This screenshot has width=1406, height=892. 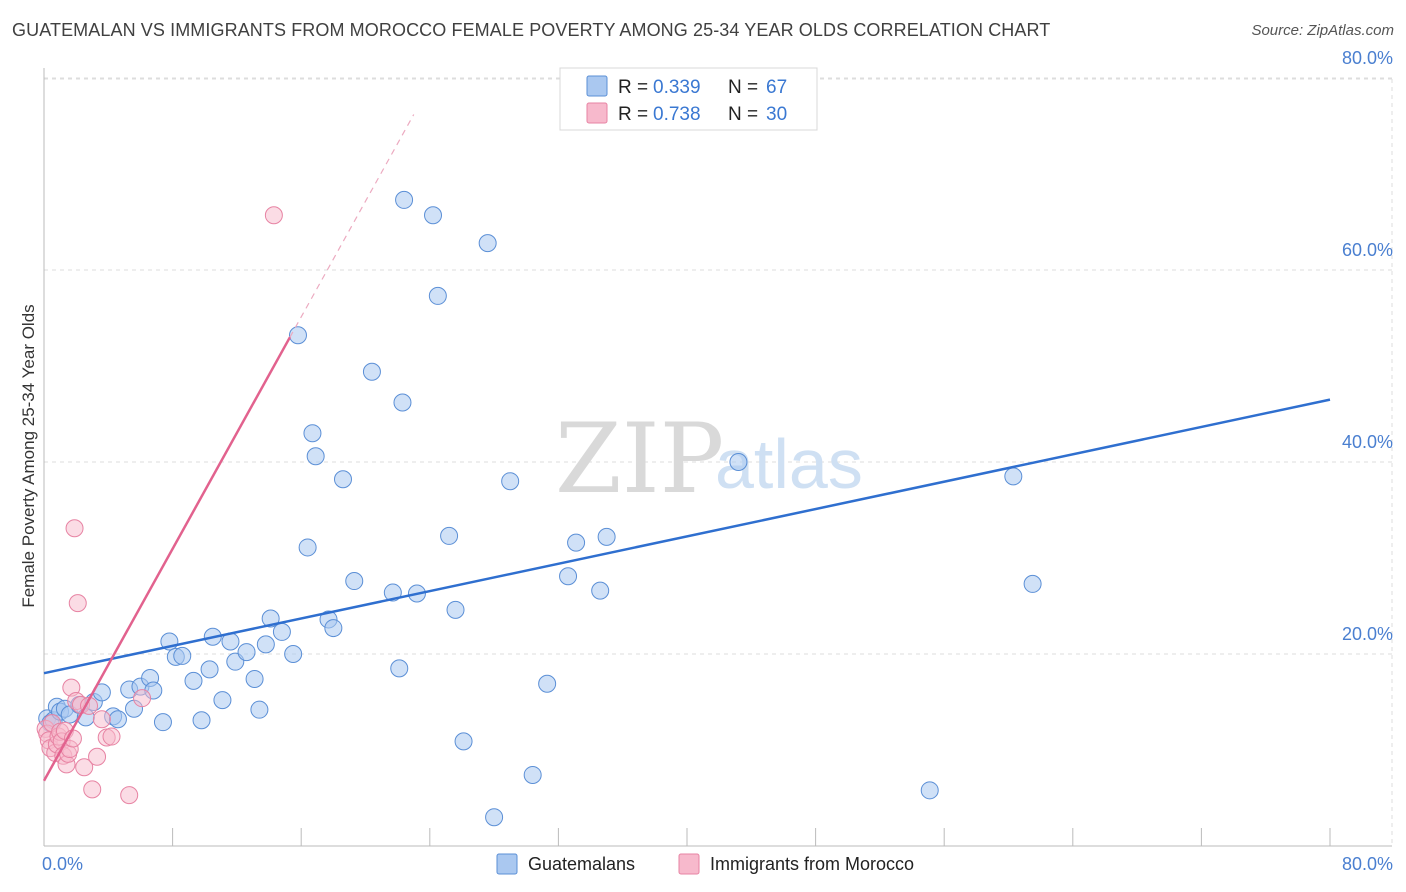 What do you see at coordinates (62, 864) in the screenshot?
I see `x-tick-label: 0.0%` at bounding box center [62, 864].